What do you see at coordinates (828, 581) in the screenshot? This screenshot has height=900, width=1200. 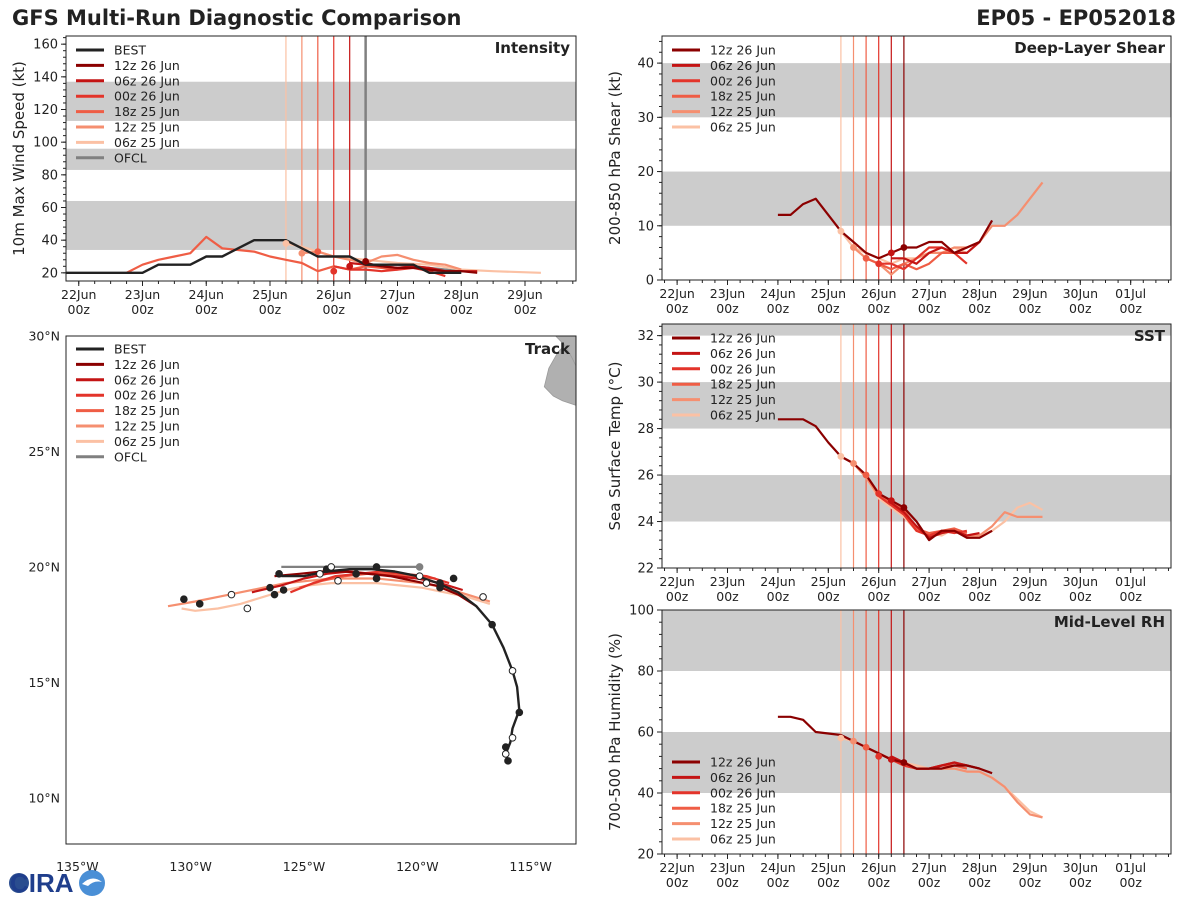 I see `x-tick-label: 25Jun` at bounding box center [828, 581].